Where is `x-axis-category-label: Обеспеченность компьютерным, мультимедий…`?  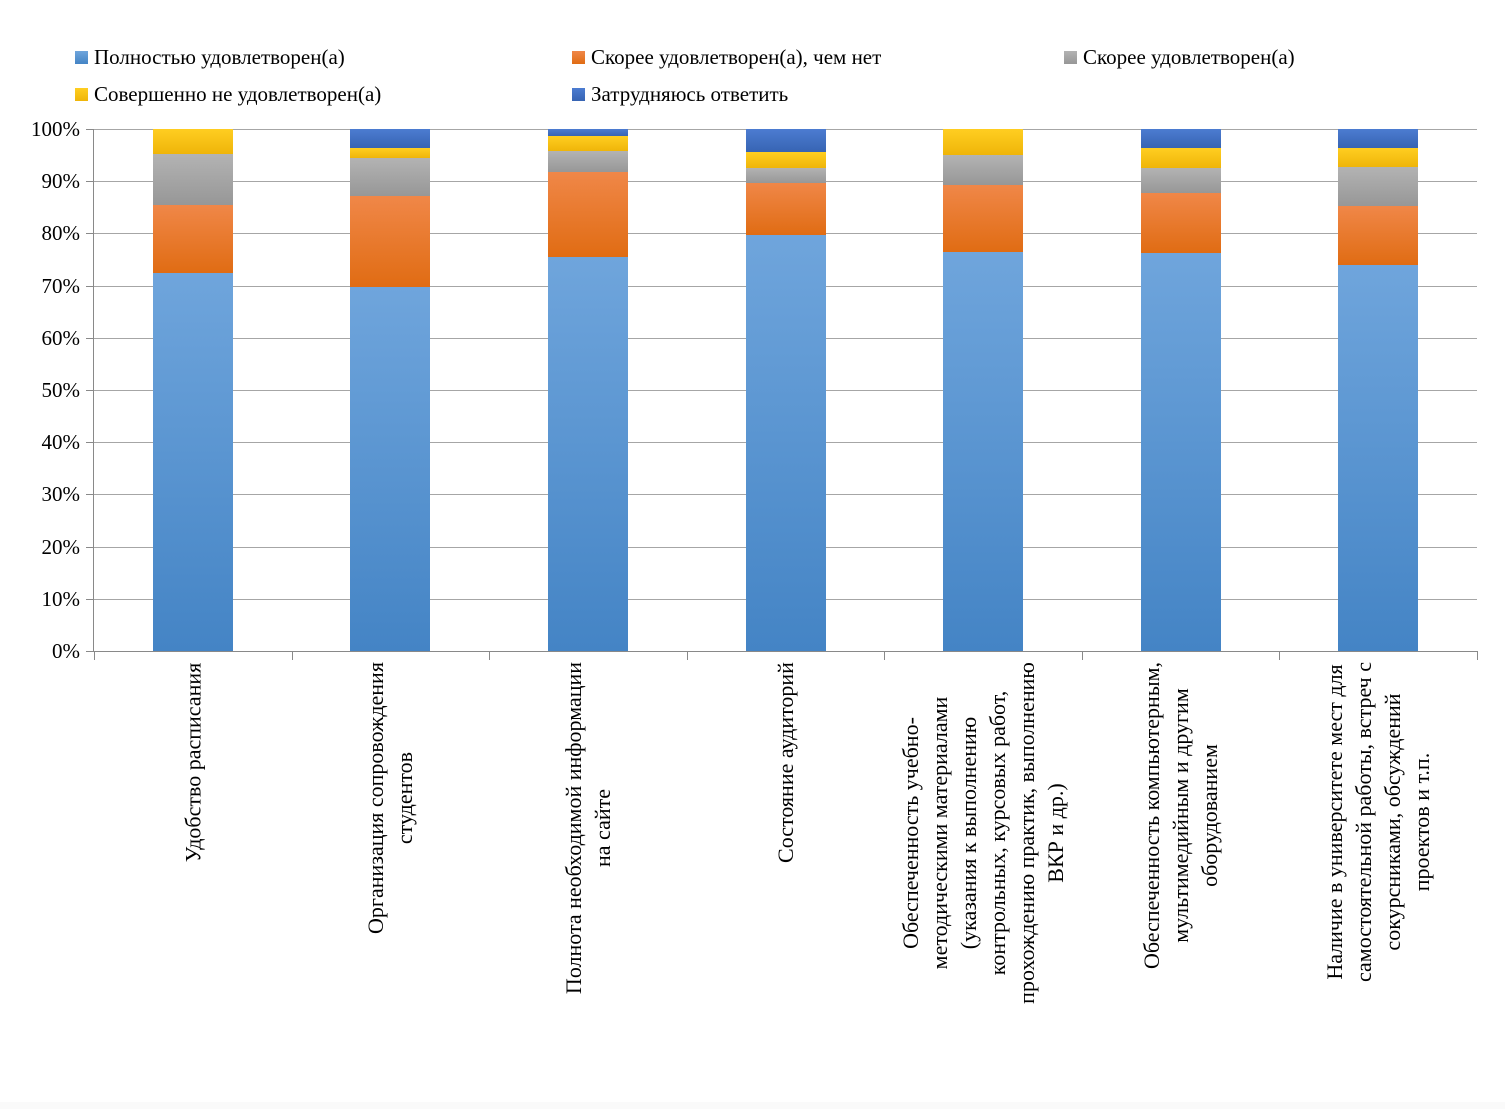
x-axis-category-label: Обеспеченность компьютерным, мультимедий… is located at coordinates (1181, 815).